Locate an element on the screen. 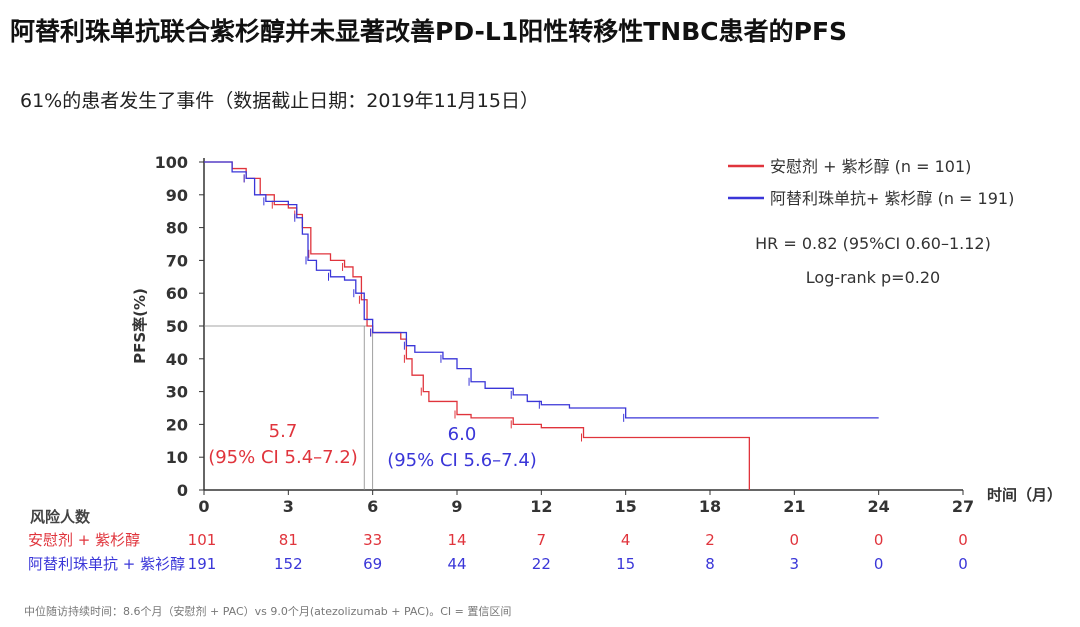 This screenshot has width=1080, height=627. risk-value: 3 is located at coordinates (795, 564).